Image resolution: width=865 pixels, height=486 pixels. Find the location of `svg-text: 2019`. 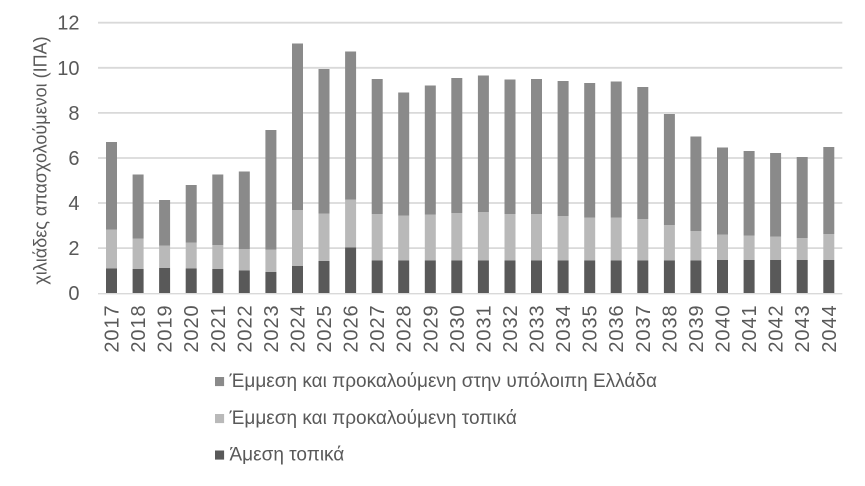

svg-text: 2019 is located at coordinates (166, 329).